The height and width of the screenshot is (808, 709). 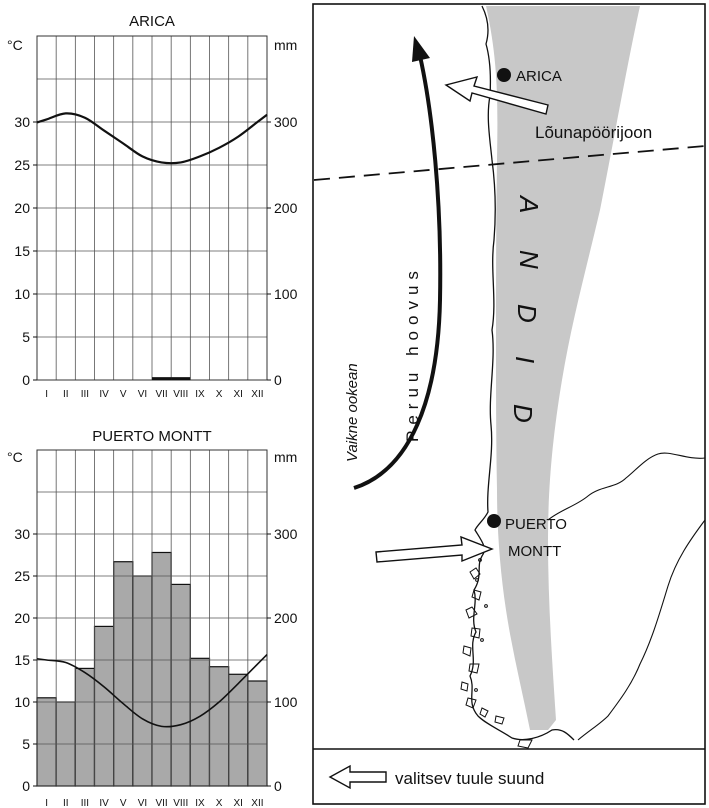 I want to click on wind-arrow-arica, so click(x=496, y=95).